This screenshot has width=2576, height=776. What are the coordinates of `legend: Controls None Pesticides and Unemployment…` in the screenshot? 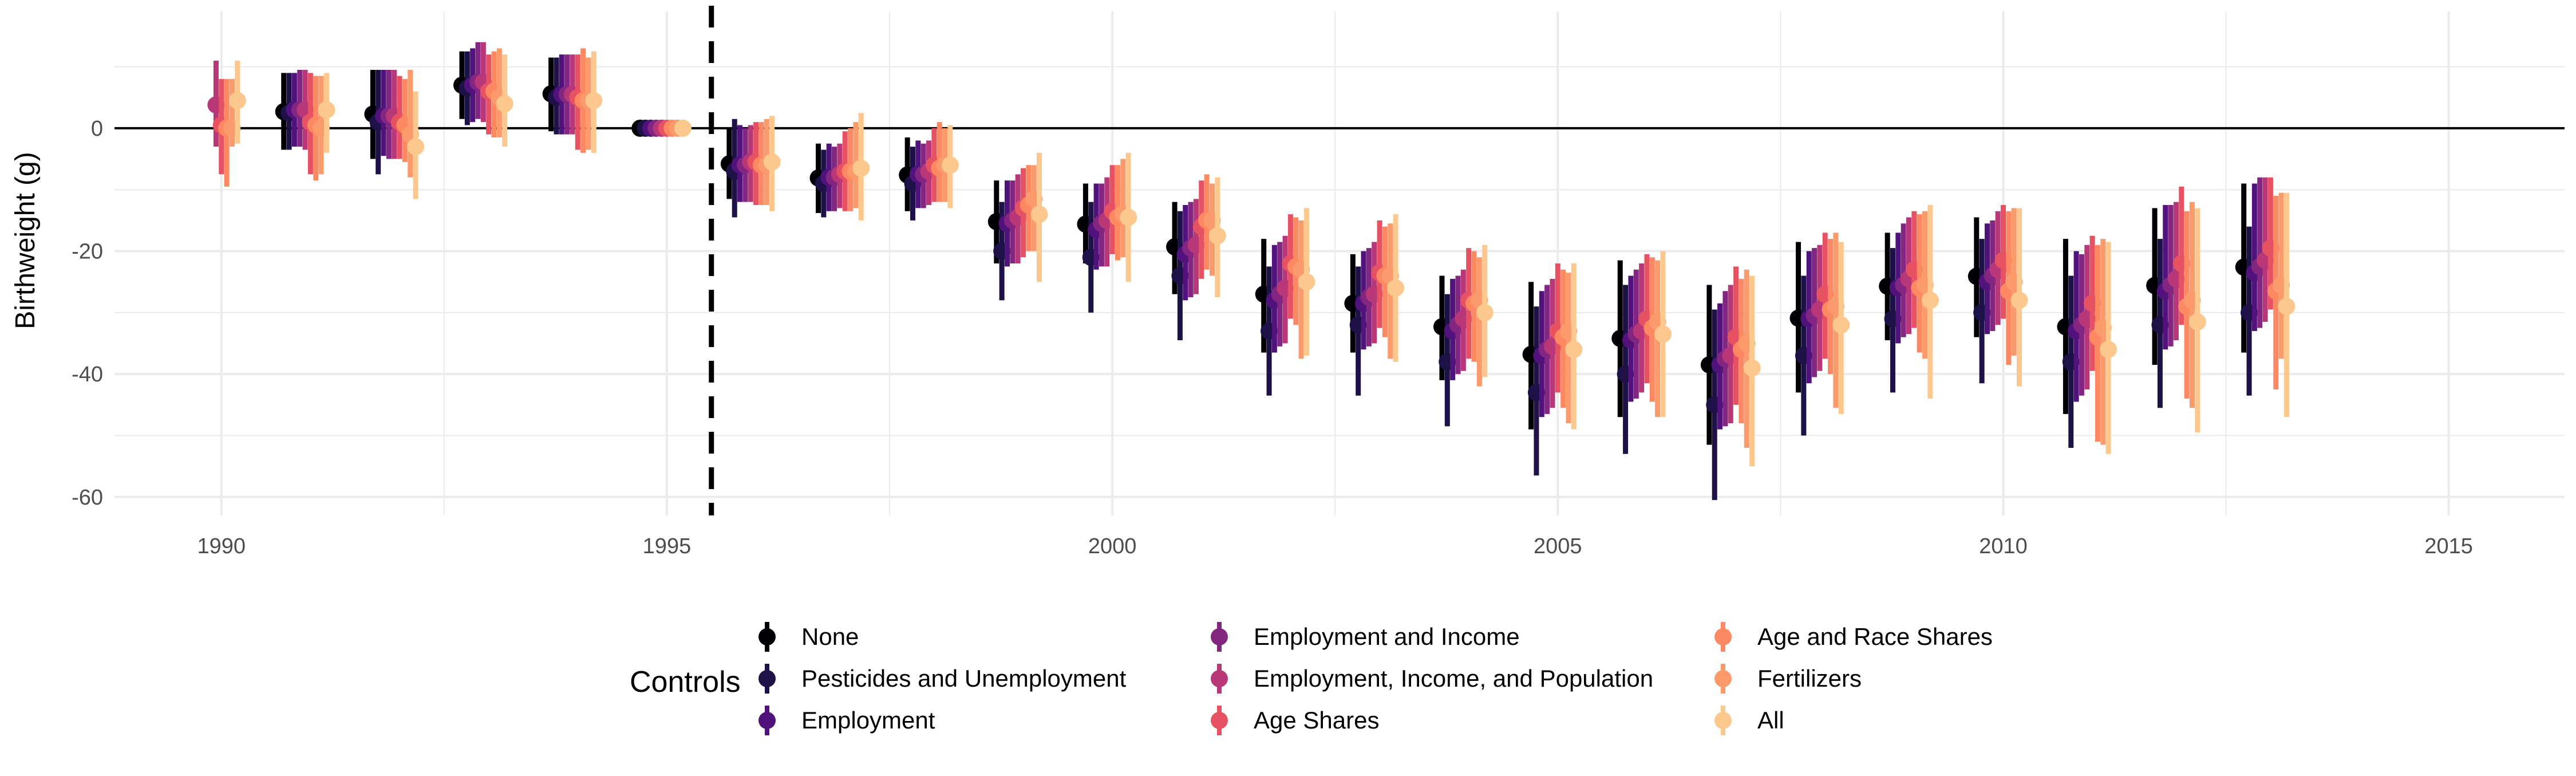 It's located at (1311, 678).